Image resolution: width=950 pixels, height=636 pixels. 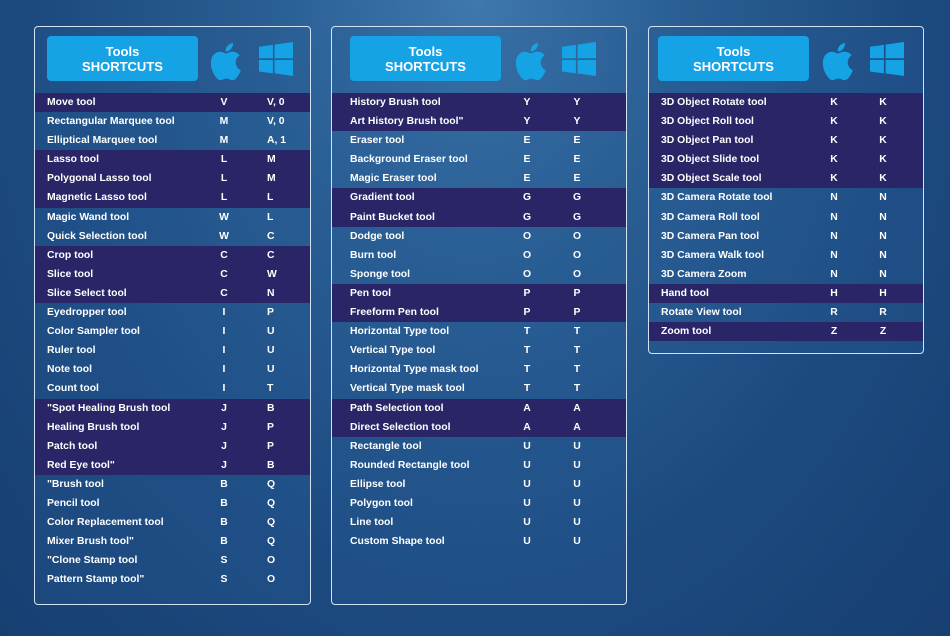 I want to click on table-row: 3D Object Roll tool K K, so click(x=786, y=122).